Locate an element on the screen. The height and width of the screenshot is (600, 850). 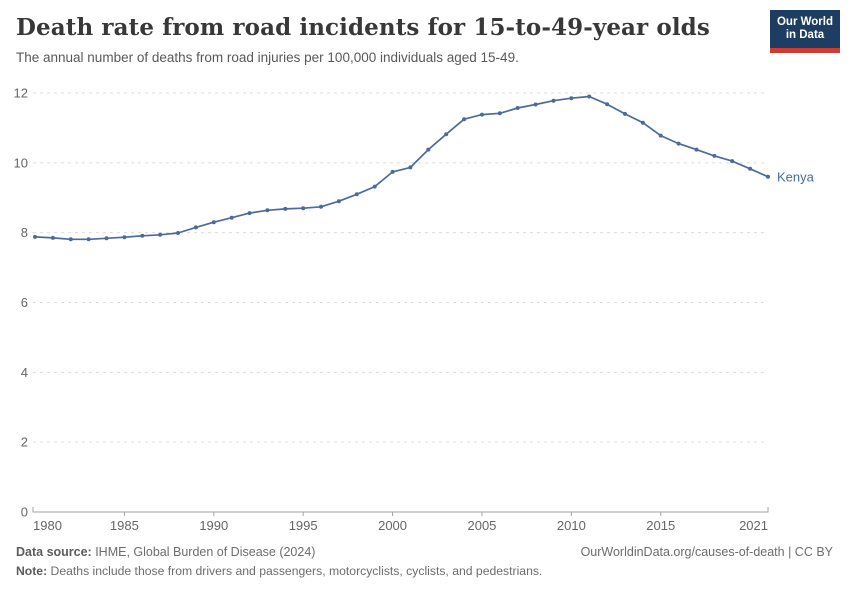
y-axis-tick-label: 4 is located at coordinates (24, 372).